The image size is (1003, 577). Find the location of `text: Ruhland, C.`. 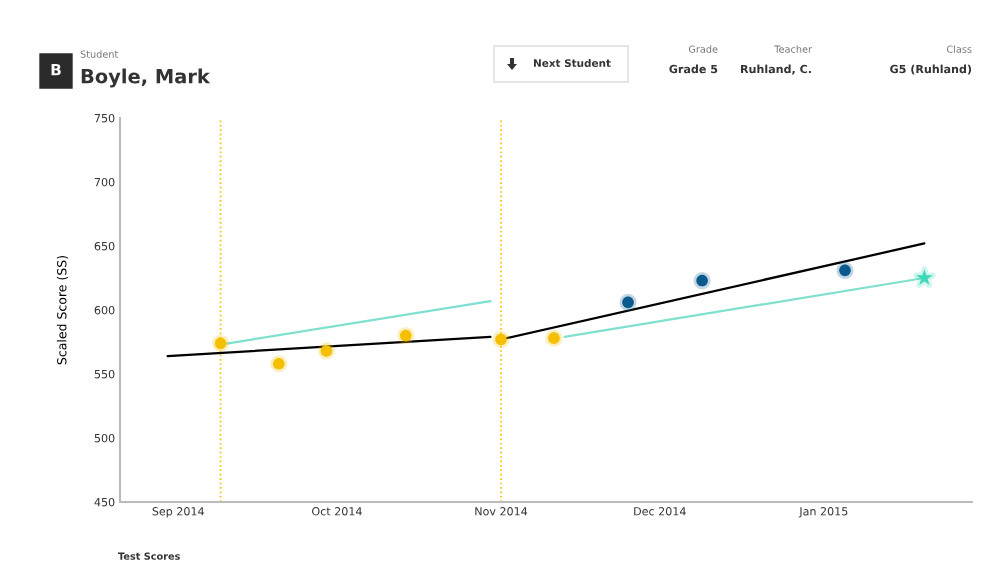

text: Ruhland, C. is located at coordinates (776, 69).